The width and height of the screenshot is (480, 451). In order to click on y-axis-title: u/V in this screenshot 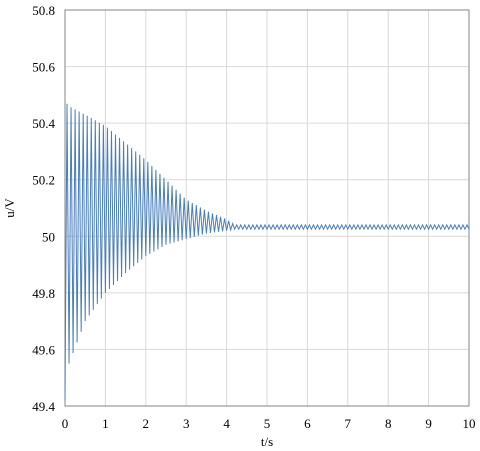, I will do `click(9, 208)`.